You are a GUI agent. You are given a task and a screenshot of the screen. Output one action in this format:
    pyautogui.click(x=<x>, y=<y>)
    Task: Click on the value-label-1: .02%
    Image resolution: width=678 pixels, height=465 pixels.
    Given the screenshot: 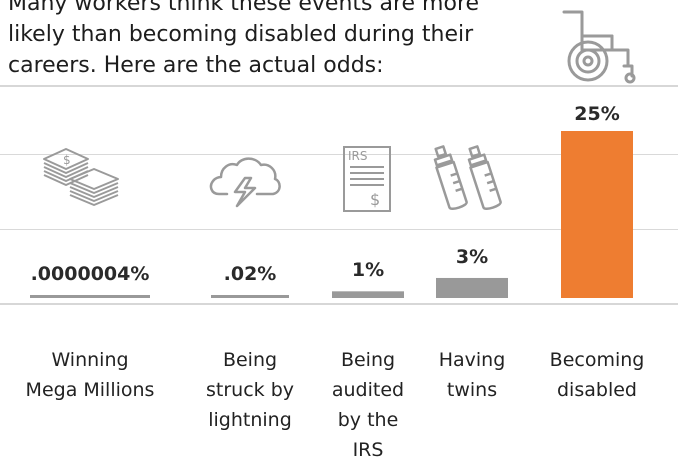 What is the action you would take?
    pyautogui.click(x=250, y=274)
    